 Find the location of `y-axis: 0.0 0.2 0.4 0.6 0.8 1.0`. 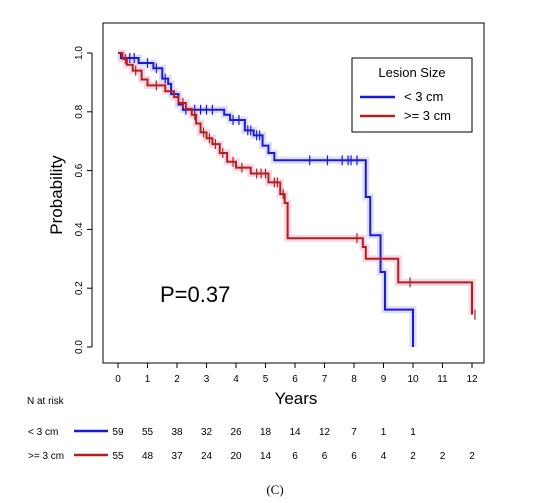

y-axis: 0.0 0.2 0.4 0.6 0.8 1.0 is located at coordinates (83, 200).